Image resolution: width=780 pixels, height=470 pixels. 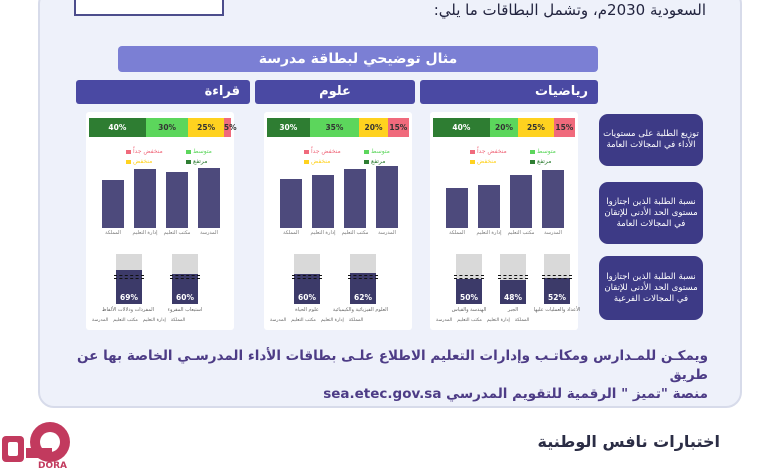 What do you see at coordinates (363, 297) in the screenshot?
I see `gauge-percent: 62%` at bounding box center [363, 297].